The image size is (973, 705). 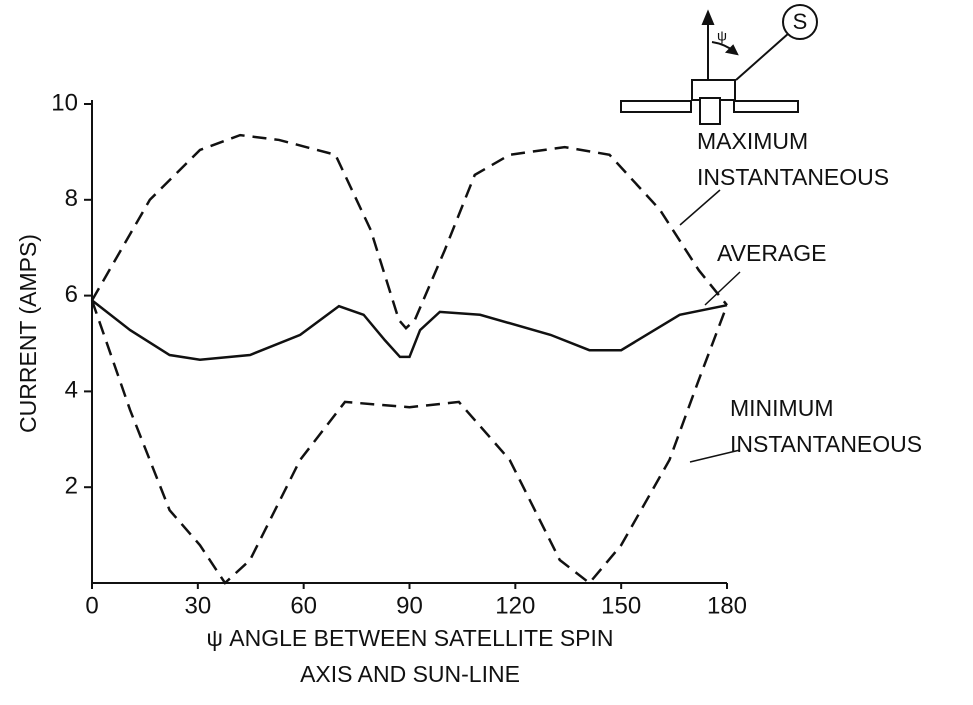 I want to click on series-line, so click(x=409, y=330).